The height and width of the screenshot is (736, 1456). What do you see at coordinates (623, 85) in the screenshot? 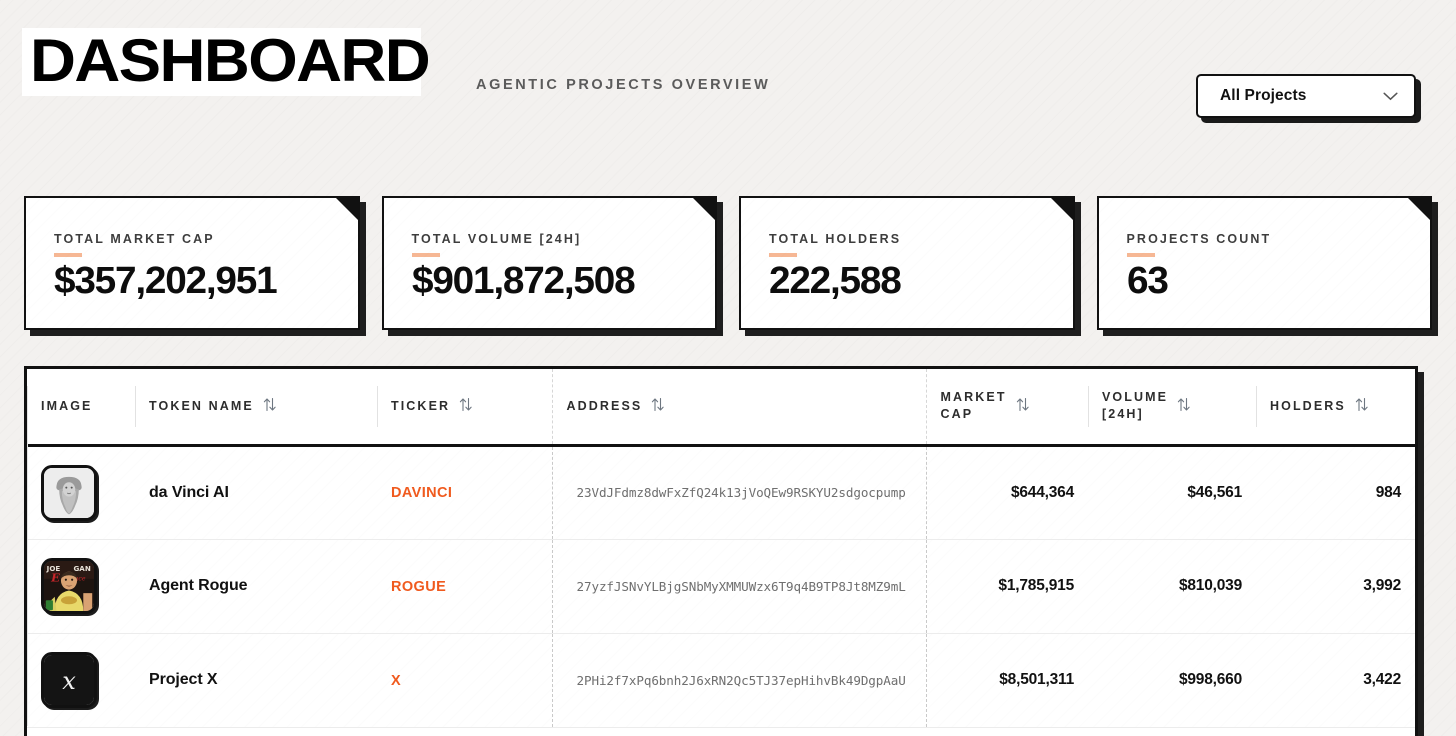
I see `page-subtitle: AGENTIC PROJECTS OVERVIEW` at bounding box center [623, 85].